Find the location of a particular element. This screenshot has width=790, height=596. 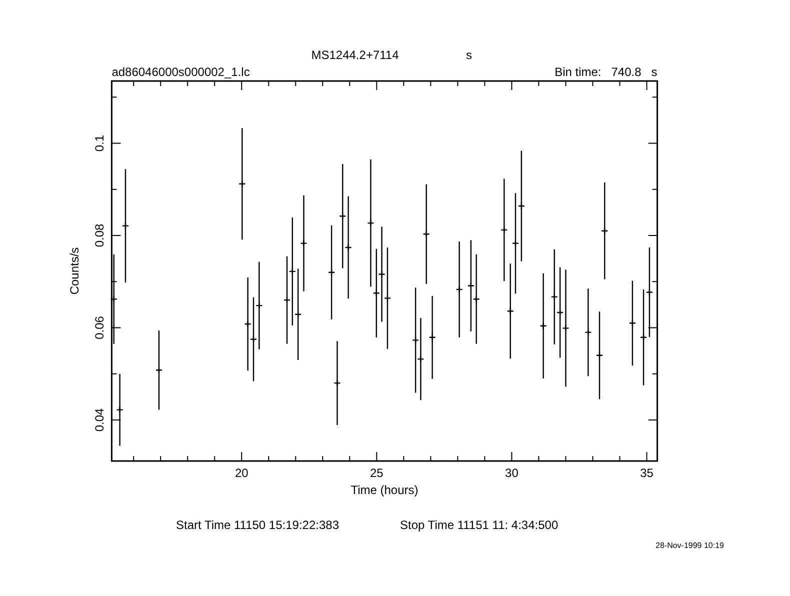

x-tick-label: 30 is located at coordinates (512, 473).